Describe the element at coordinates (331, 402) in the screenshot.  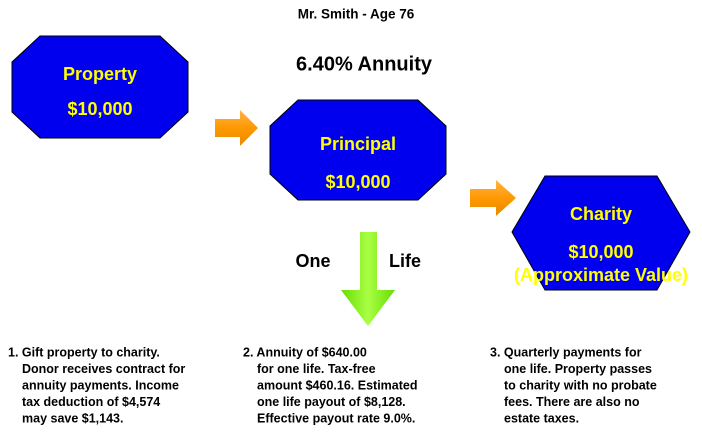
I see `step-line: one life payout of $8,128.` at that location.